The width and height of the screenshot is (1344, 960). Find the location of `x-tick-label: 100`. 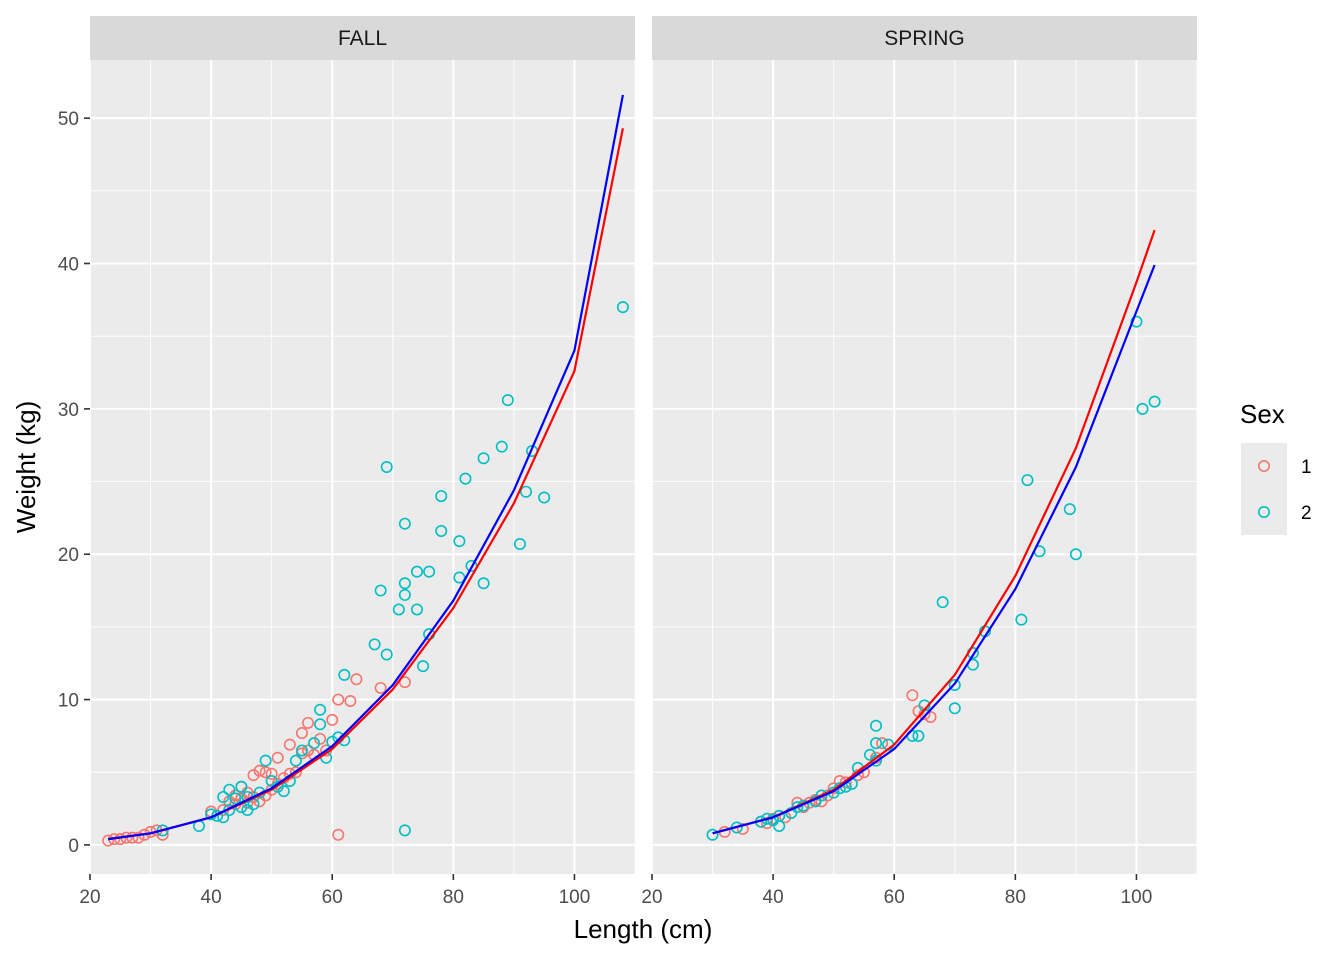

x-tick-label: 100 is located at coordinates (1137, 897).